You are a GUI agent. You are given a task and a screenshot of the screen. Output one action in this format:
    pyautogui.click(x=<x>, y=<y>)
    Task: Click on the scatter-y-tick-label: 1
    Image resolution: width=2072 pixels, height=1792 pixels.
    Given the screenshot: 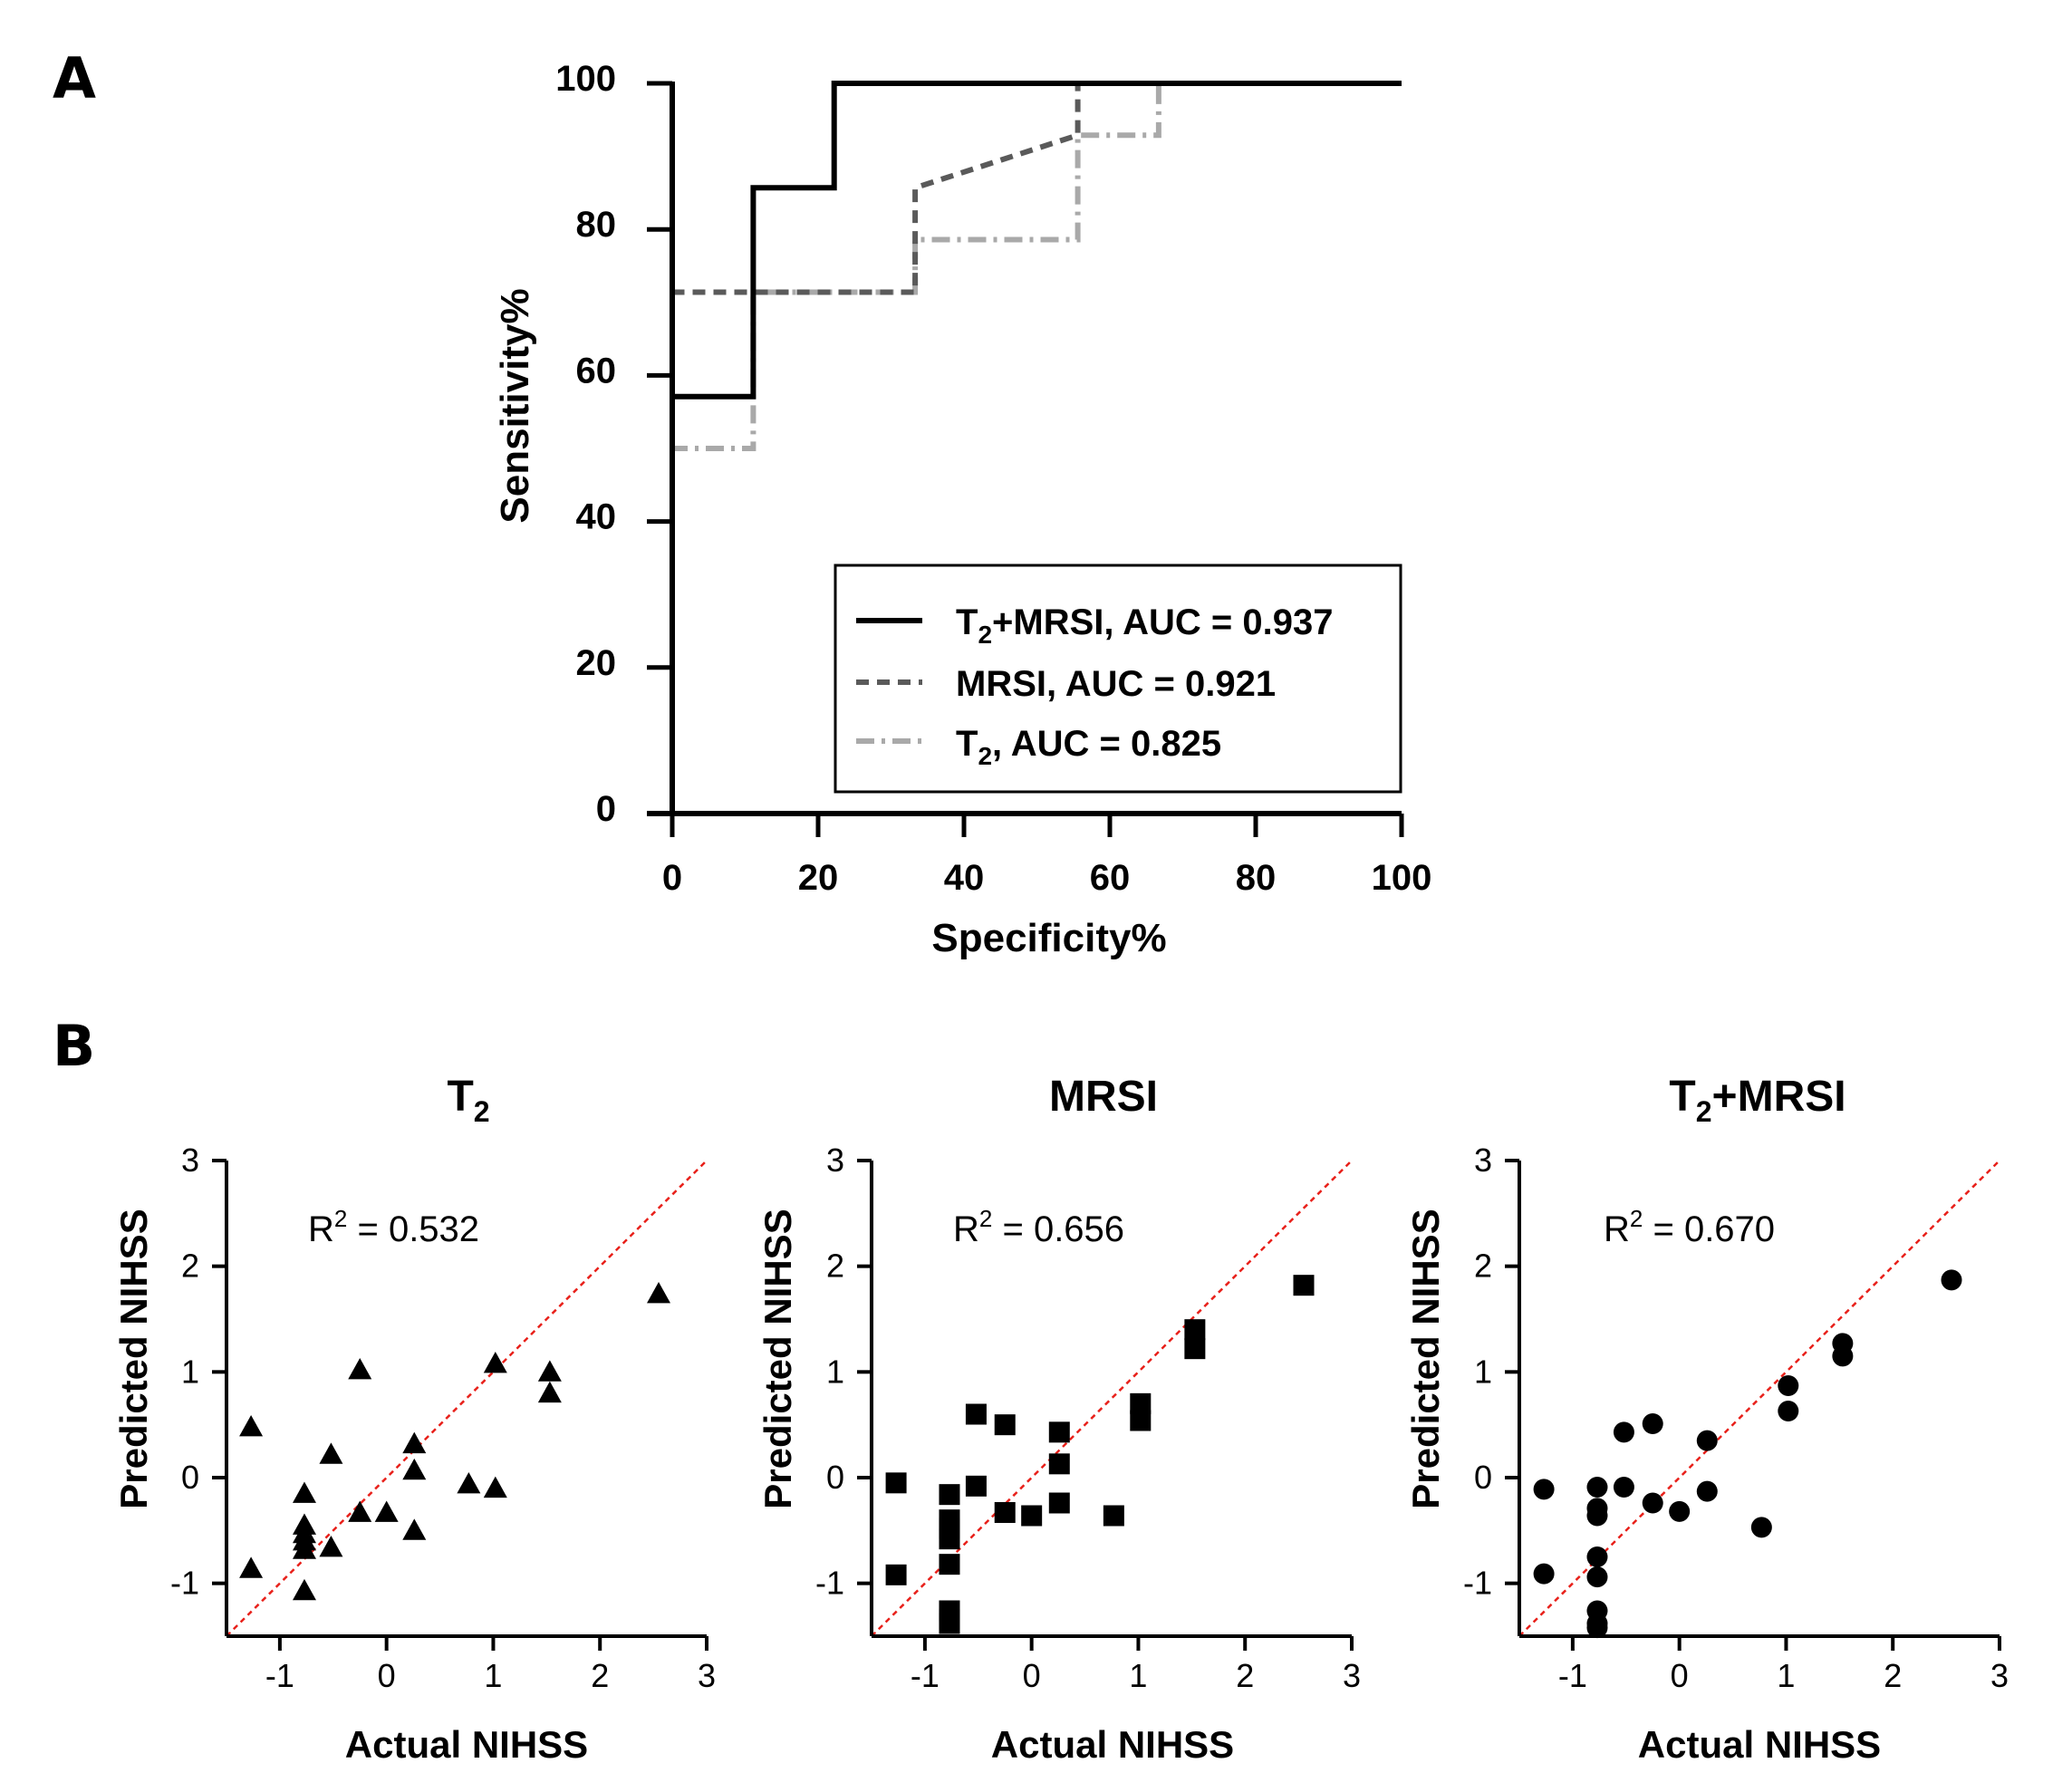 What is the action you would take?
    pyautogui.click(x=835, y=1371)
    